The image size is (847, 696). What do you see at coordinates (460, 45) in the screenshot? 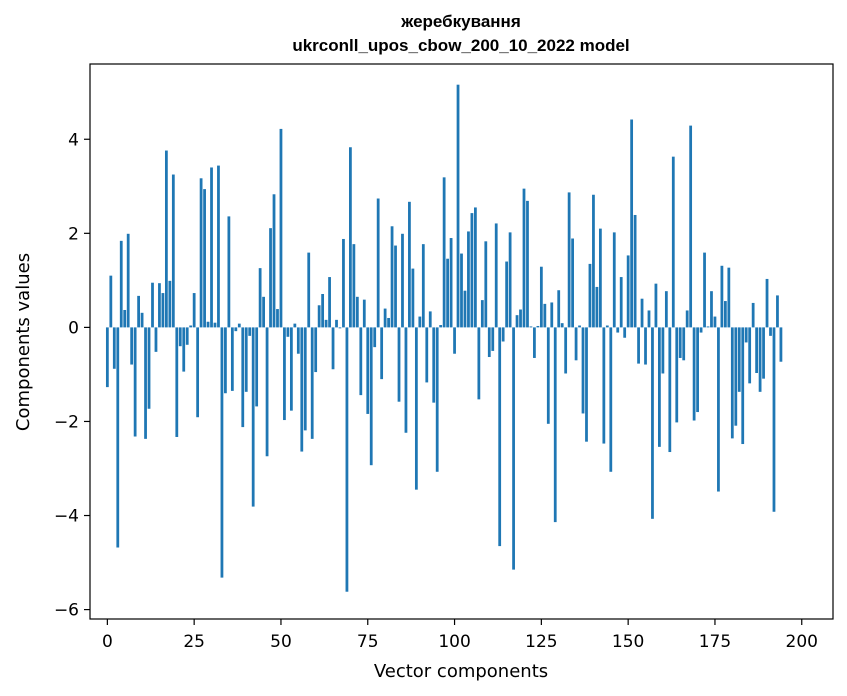
I see `chart-subtitle: ukrconll_upos_cbow_200_10_2022 model` at bounding box center [460, 45].